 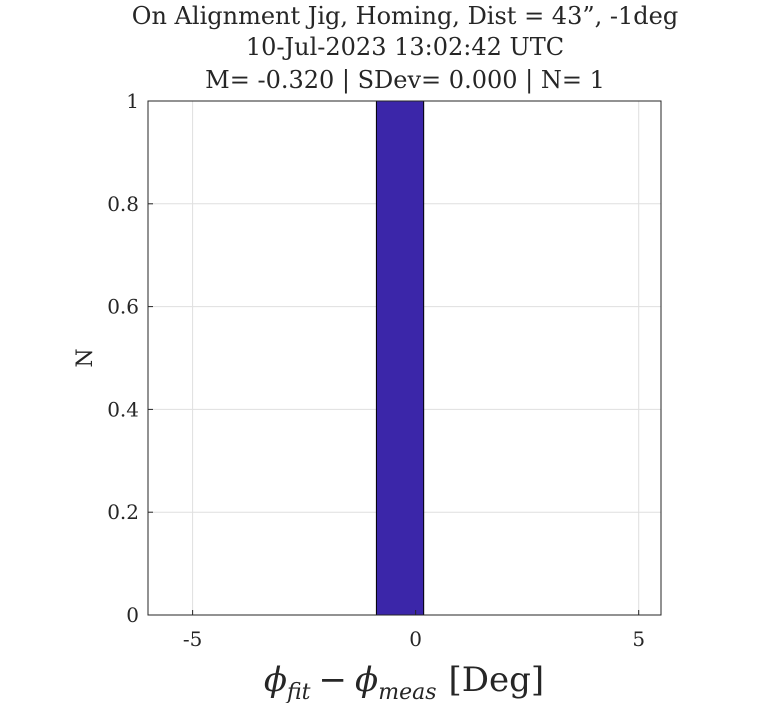 What do you see at coordinates (275, 680) in the screenshot?
I see `x-label-phi-1: ϕ` at bounding box center [275, 680].